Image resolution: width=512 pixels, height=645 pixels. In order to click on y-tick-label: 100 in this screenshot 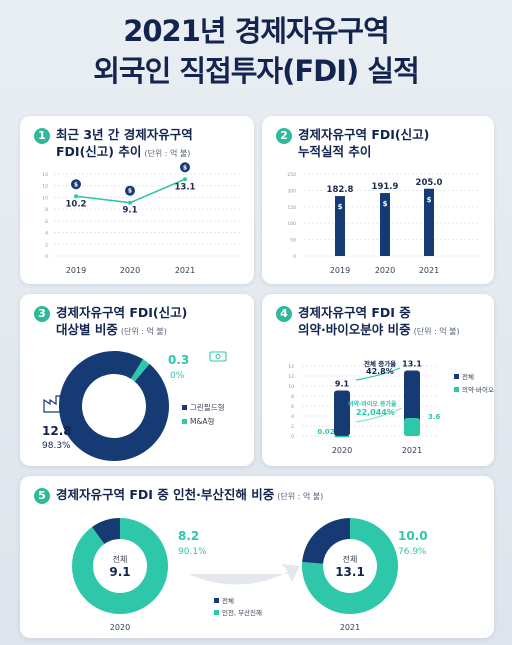, I will do `click(291, 224)`.